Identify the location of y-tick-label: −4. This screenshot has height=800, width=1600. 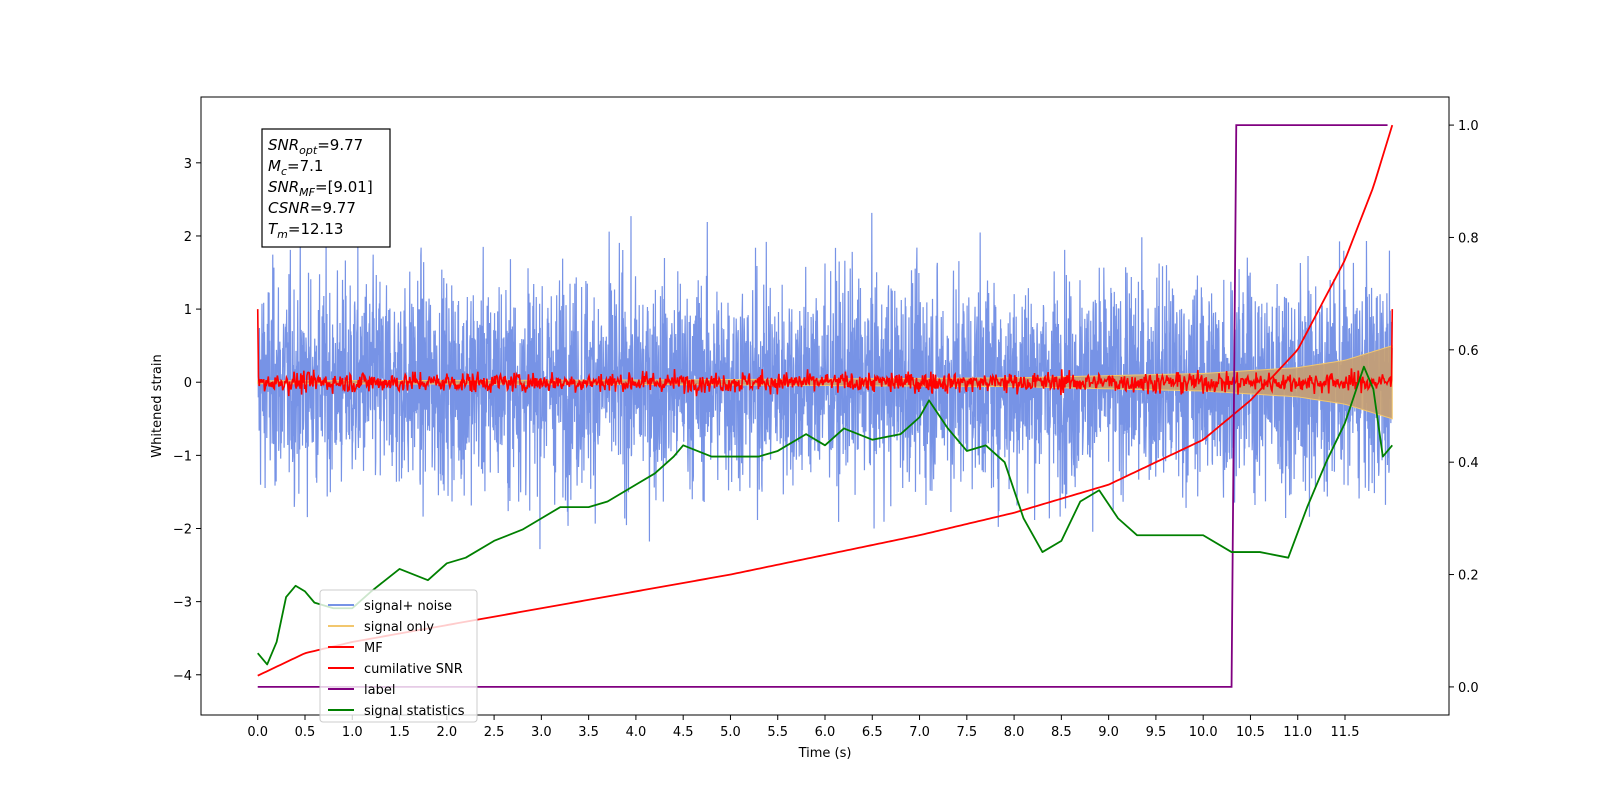
(182, 676).